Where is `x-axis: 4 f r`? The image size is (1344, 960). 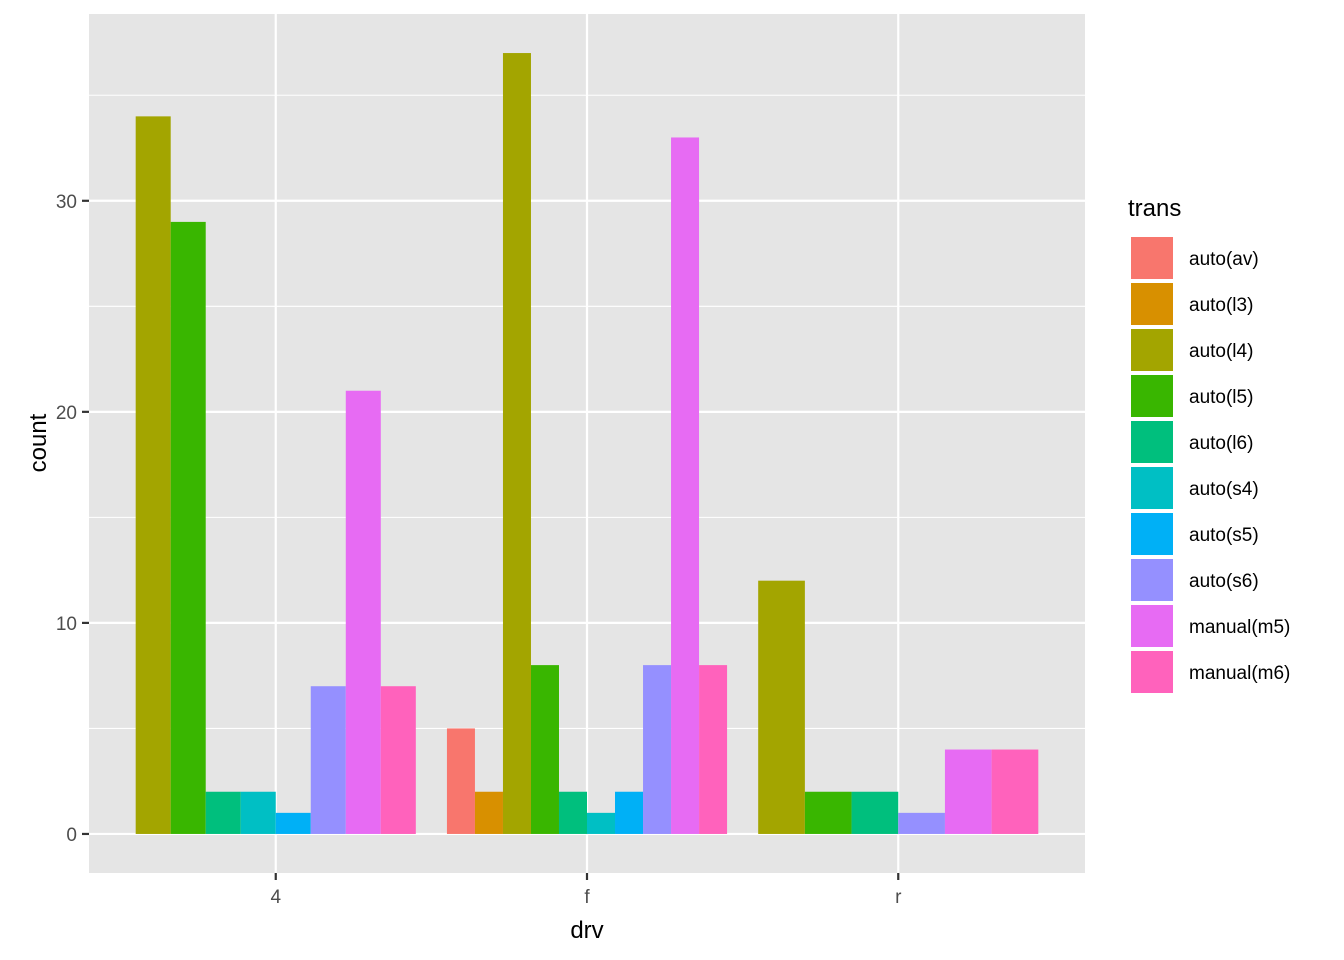
x-axis: 4 f r is located at coordinates (586, 890).